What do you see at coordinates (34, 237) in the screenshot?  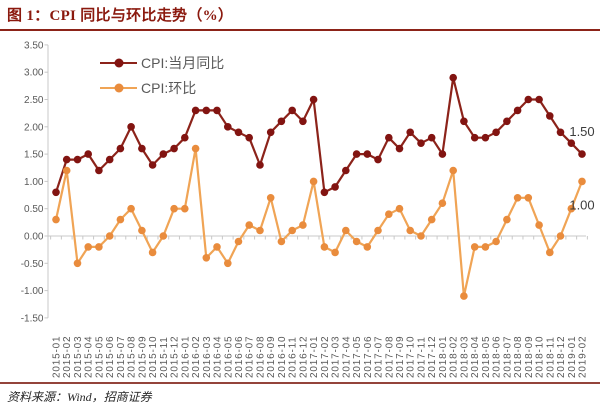 I see `y-tick-label: 0.00` at bounding box center [34, 237].